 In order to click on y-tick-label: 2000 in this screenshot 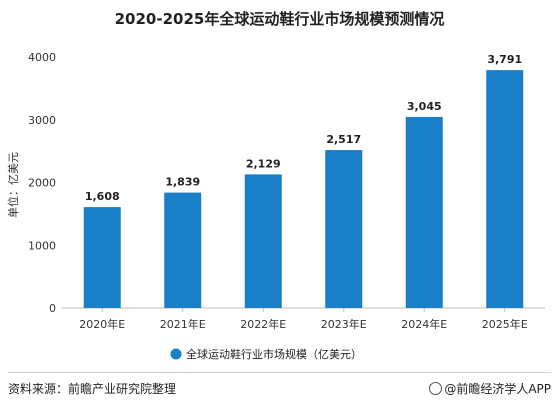, I will do `click(42, 183)`.